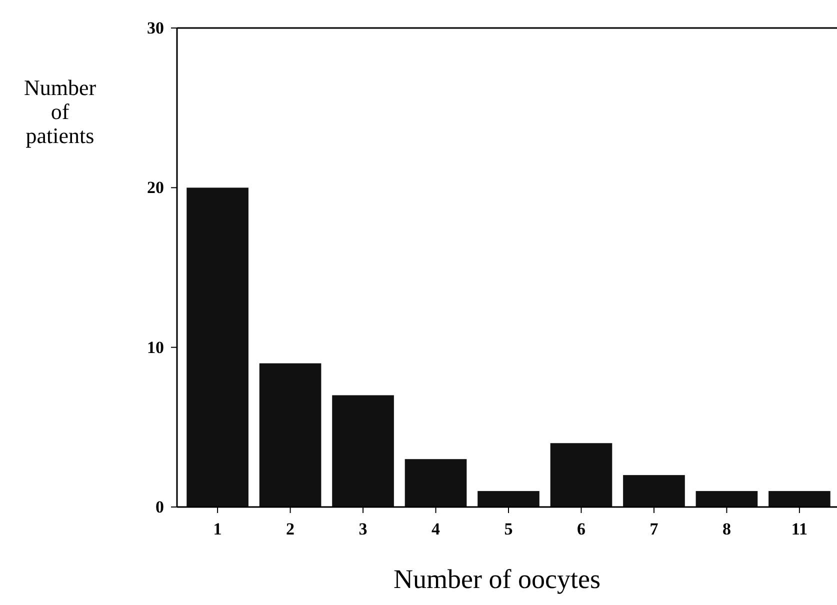 The width and height of the screenshot is (837, 605). I want to click on x-tick-label: 3, so click(363, 529).